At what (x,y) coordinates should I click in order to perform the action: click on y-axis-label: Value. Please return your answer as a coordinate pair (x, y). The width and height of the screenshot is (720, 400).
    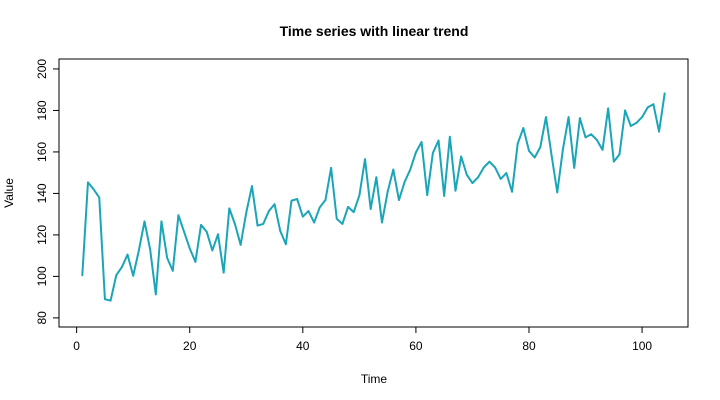
    Looking at the image, I should click on (9, 193).